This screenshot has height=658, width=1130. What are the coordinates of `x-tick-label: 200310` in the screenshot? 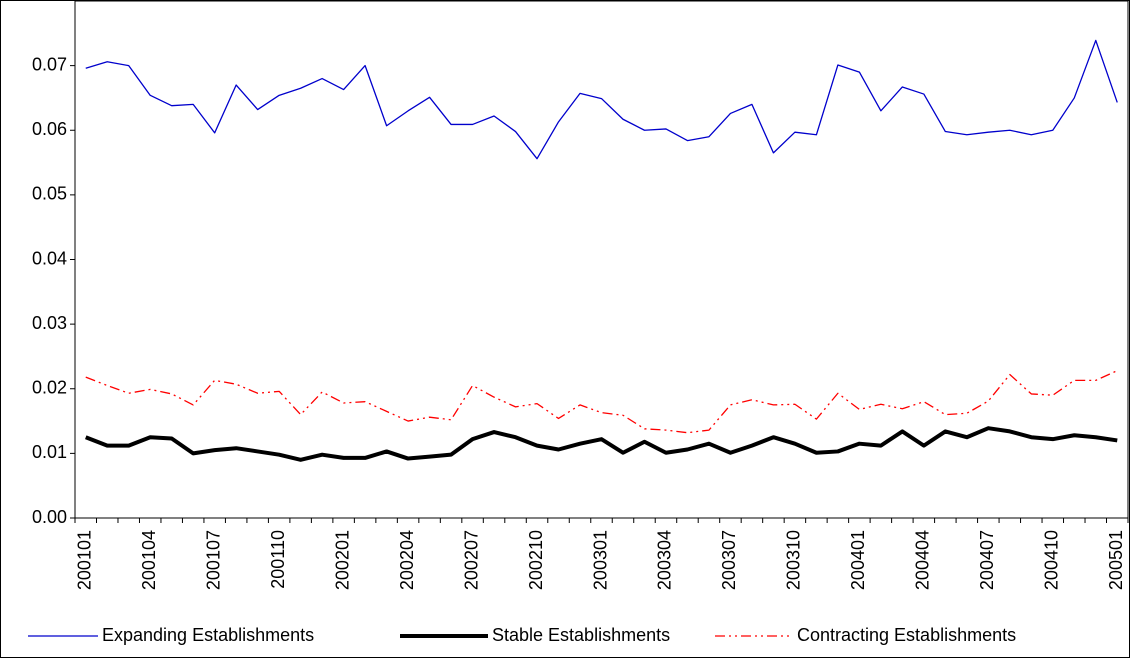 It's located at (794, 560).